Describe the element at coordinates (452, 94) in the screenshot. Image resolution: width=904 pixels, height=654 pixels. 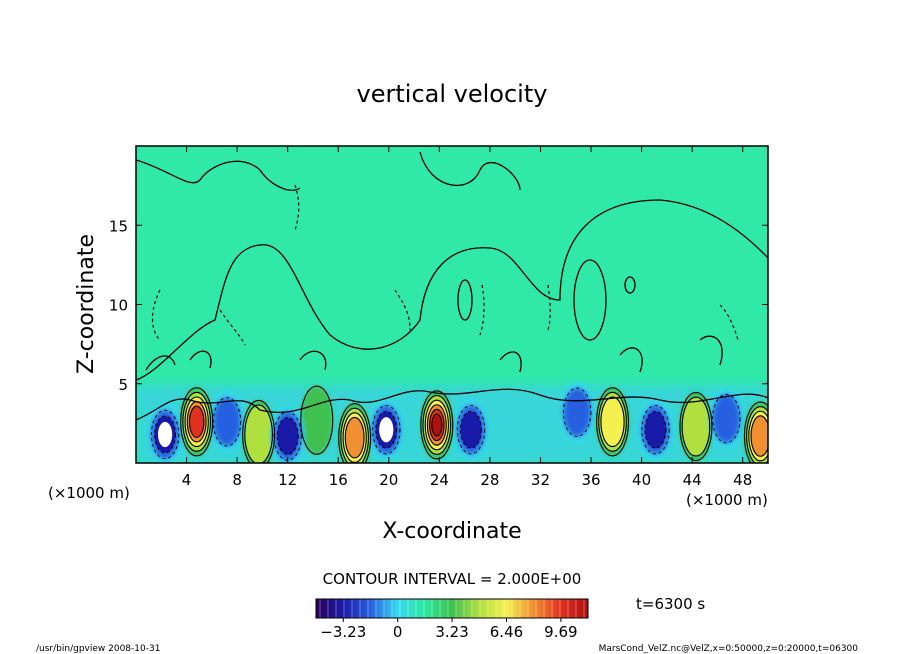
I see `chart-title: vertical velocity` at that location.